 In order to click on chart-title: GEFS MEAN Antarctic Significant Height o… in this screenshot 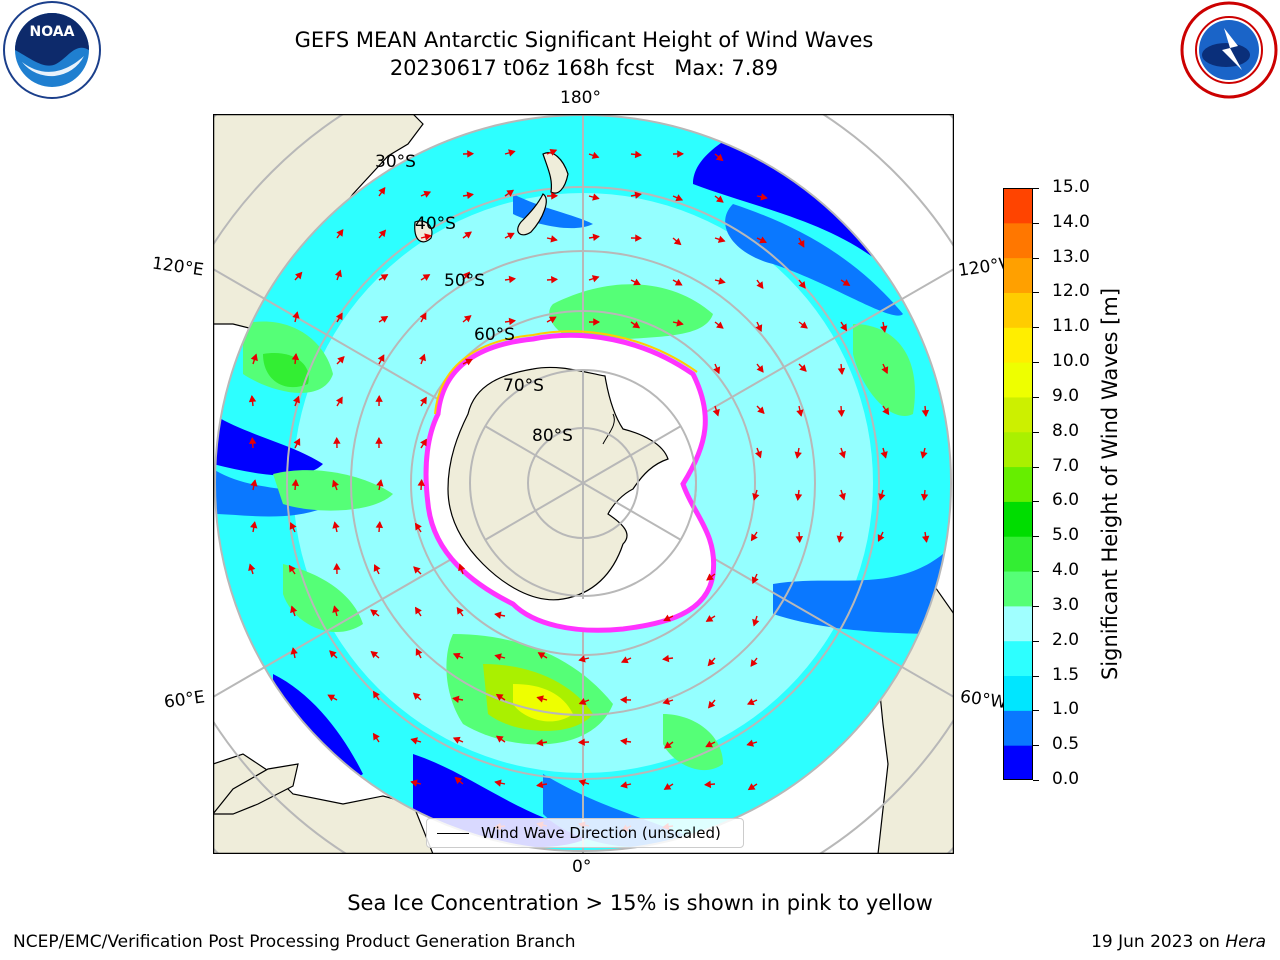, I will do `click(584, 54)`.